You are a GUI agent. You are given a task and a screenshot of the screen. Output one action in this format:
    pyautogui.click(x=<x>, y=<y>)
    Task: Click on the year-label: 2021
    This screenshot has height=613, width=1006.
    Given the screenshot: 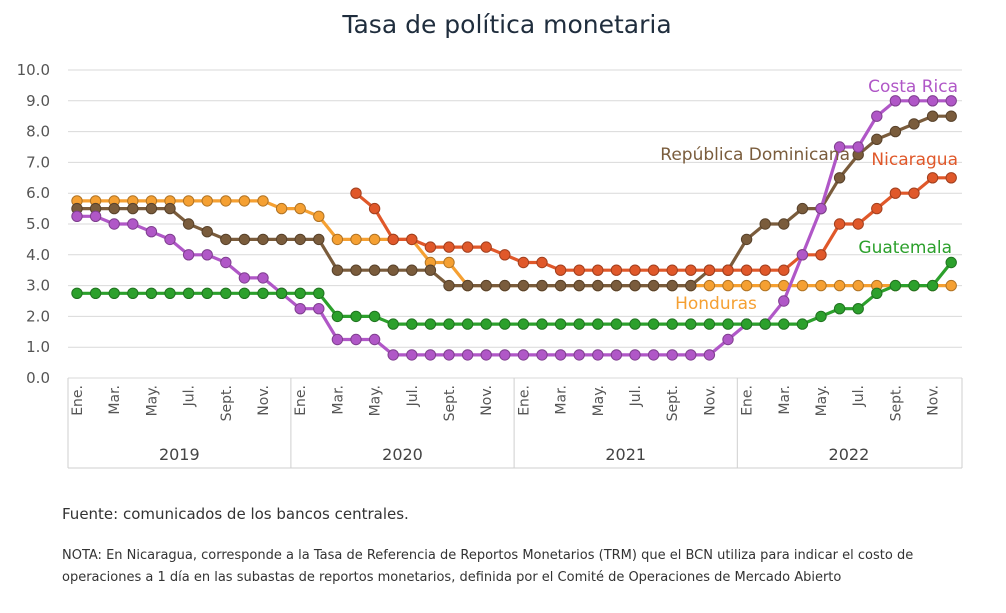 What is the action you would take?
    pyautogui.click(x=625, y=454)
    